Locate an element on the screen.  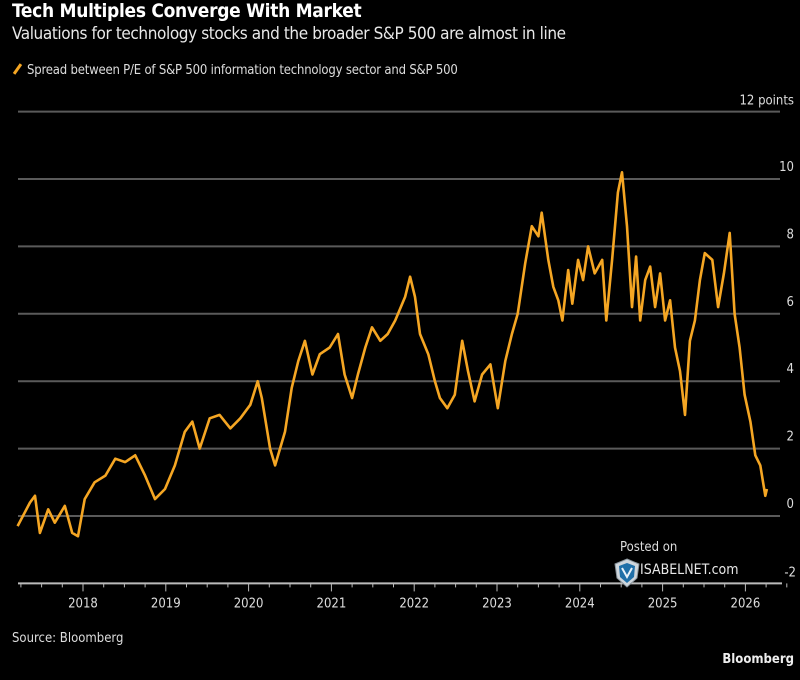
watermark-site: ISABELNET.com is located at coordinates (689, 570).